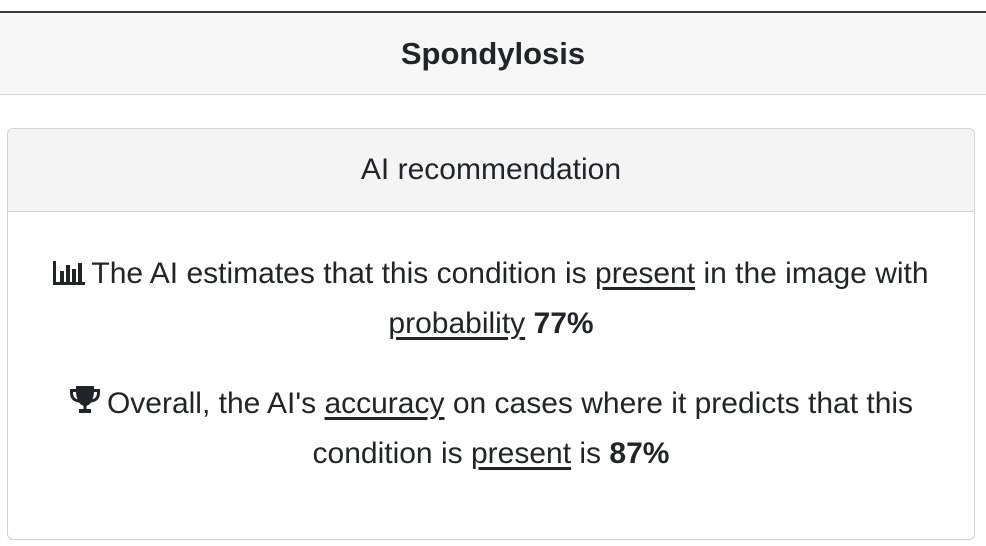  Describe the element at coordinates (590, 453) in the screenshot. I see `accuracy-connector: is` at that location.